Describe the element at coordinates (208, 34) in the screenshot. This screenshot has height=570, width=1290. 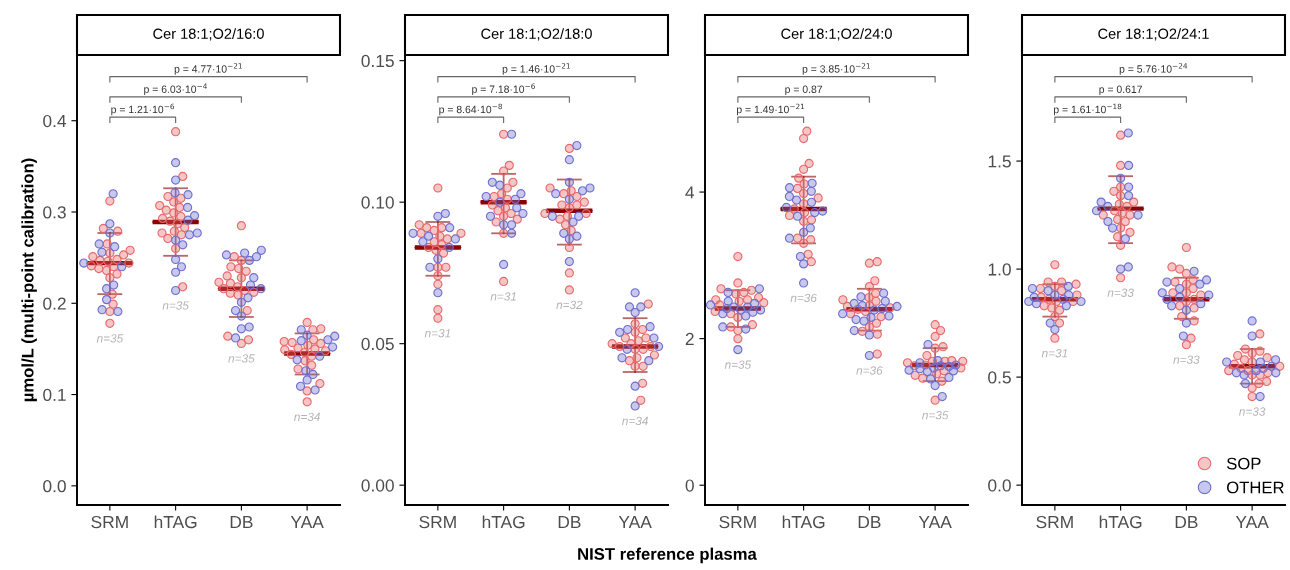
I see `chart-title: Cer 18:1;O2/16:0` at that location.